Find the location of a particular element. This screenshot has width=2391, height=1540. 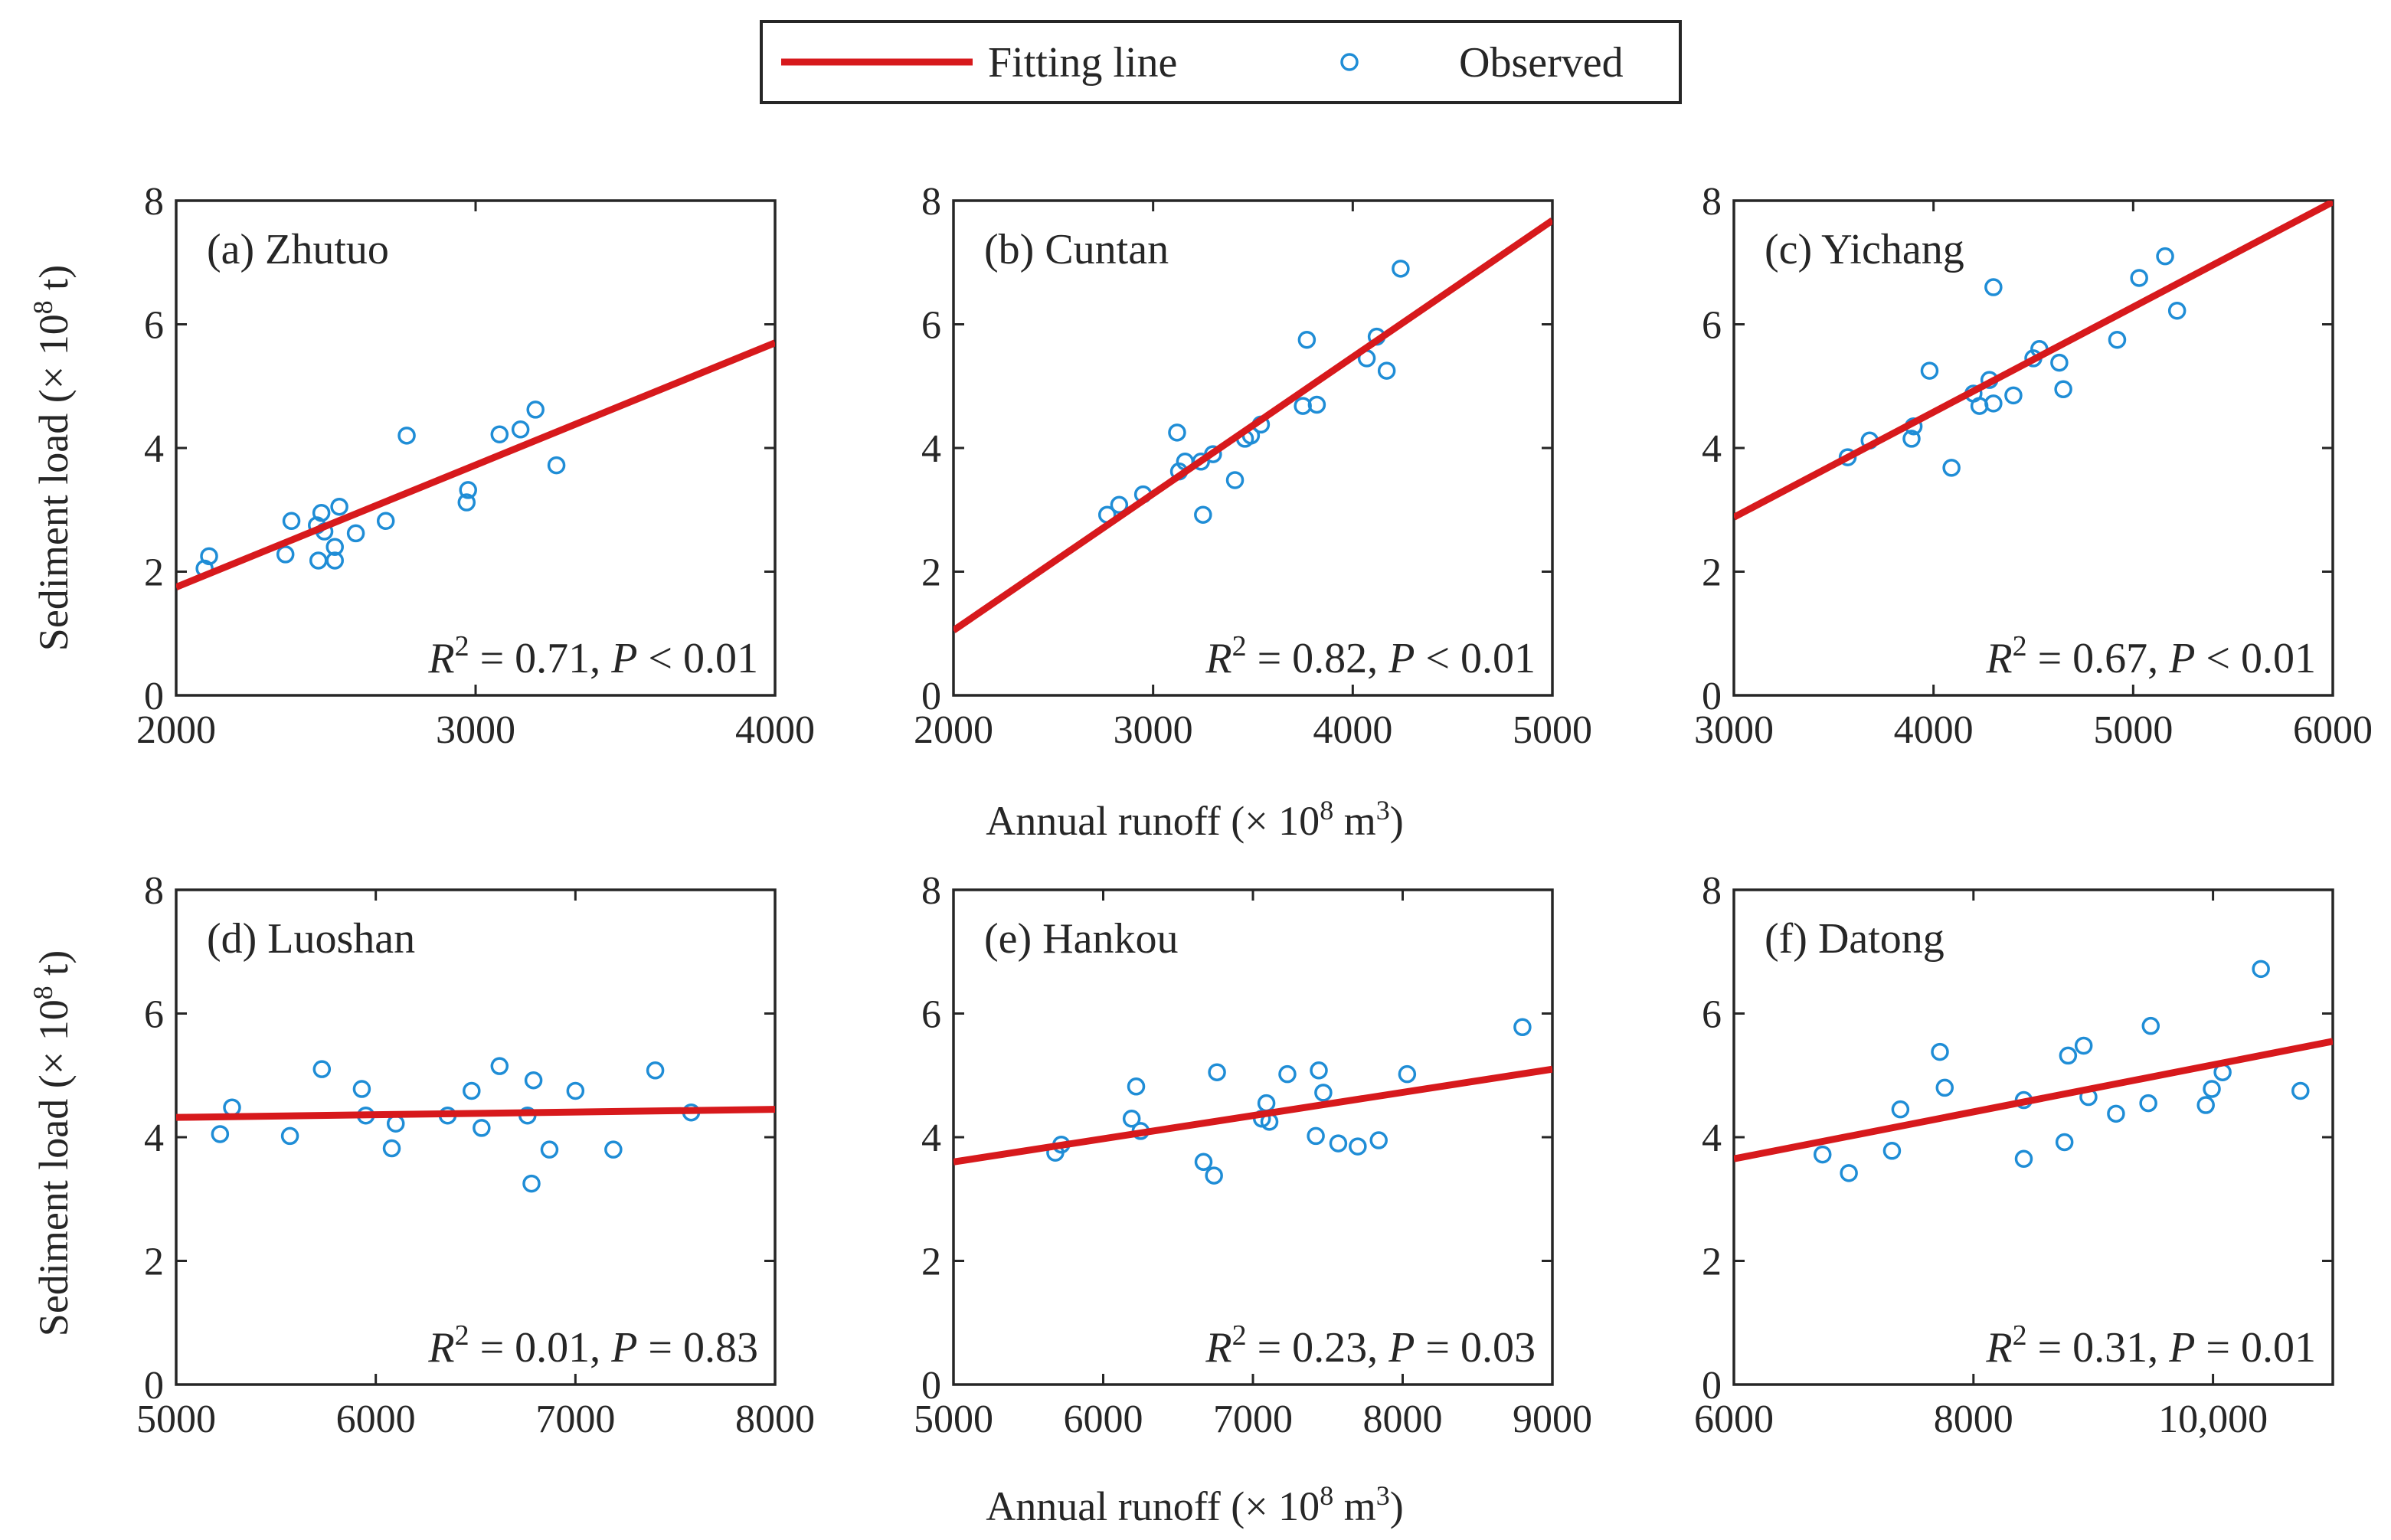

stats-part: = 0.71, is located at coordinates (541, 658).